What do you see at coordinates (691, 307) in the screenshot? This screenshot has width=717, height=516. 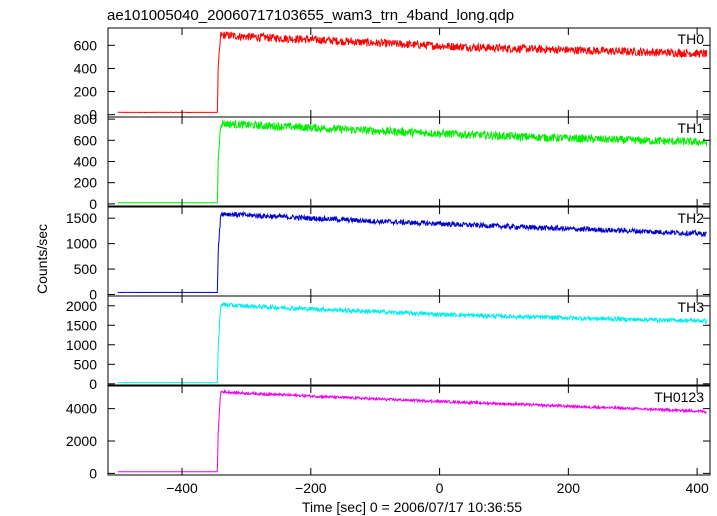 I see `panel-label: TH3` at bounding box center [691, 307].